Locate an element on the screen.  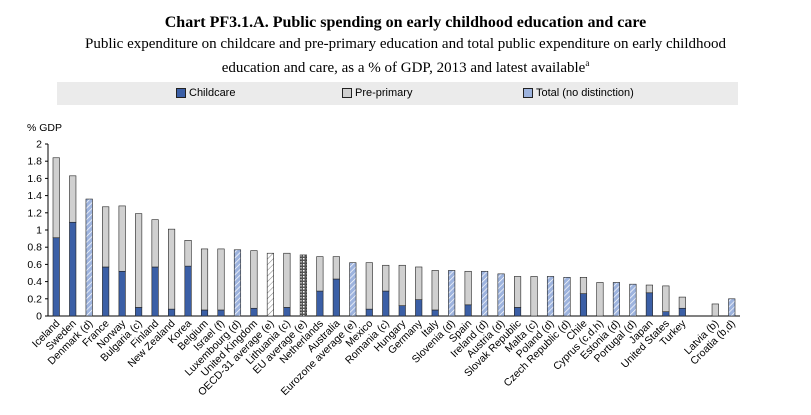
y-tick-label: 0.6 is located at coordinates (34, 265).